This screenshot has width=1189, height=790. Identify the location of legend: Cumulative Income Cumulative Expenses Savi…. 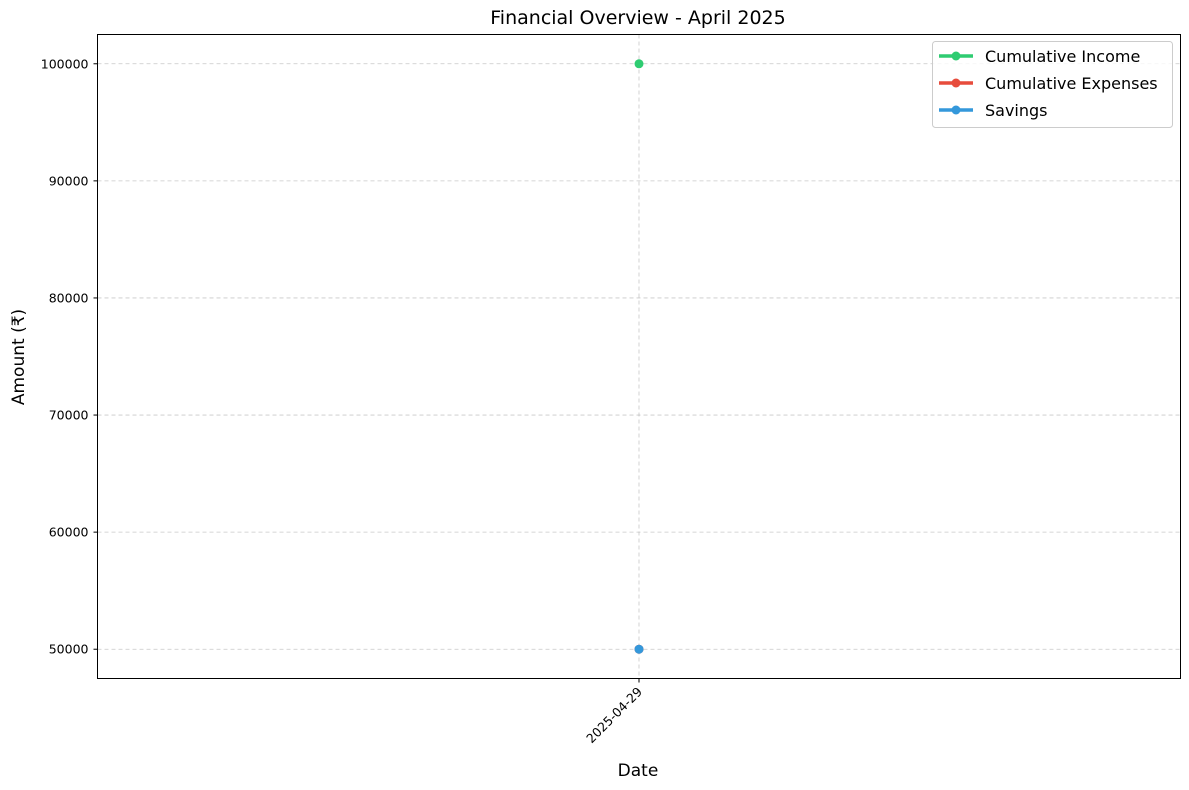
(1052, 84).